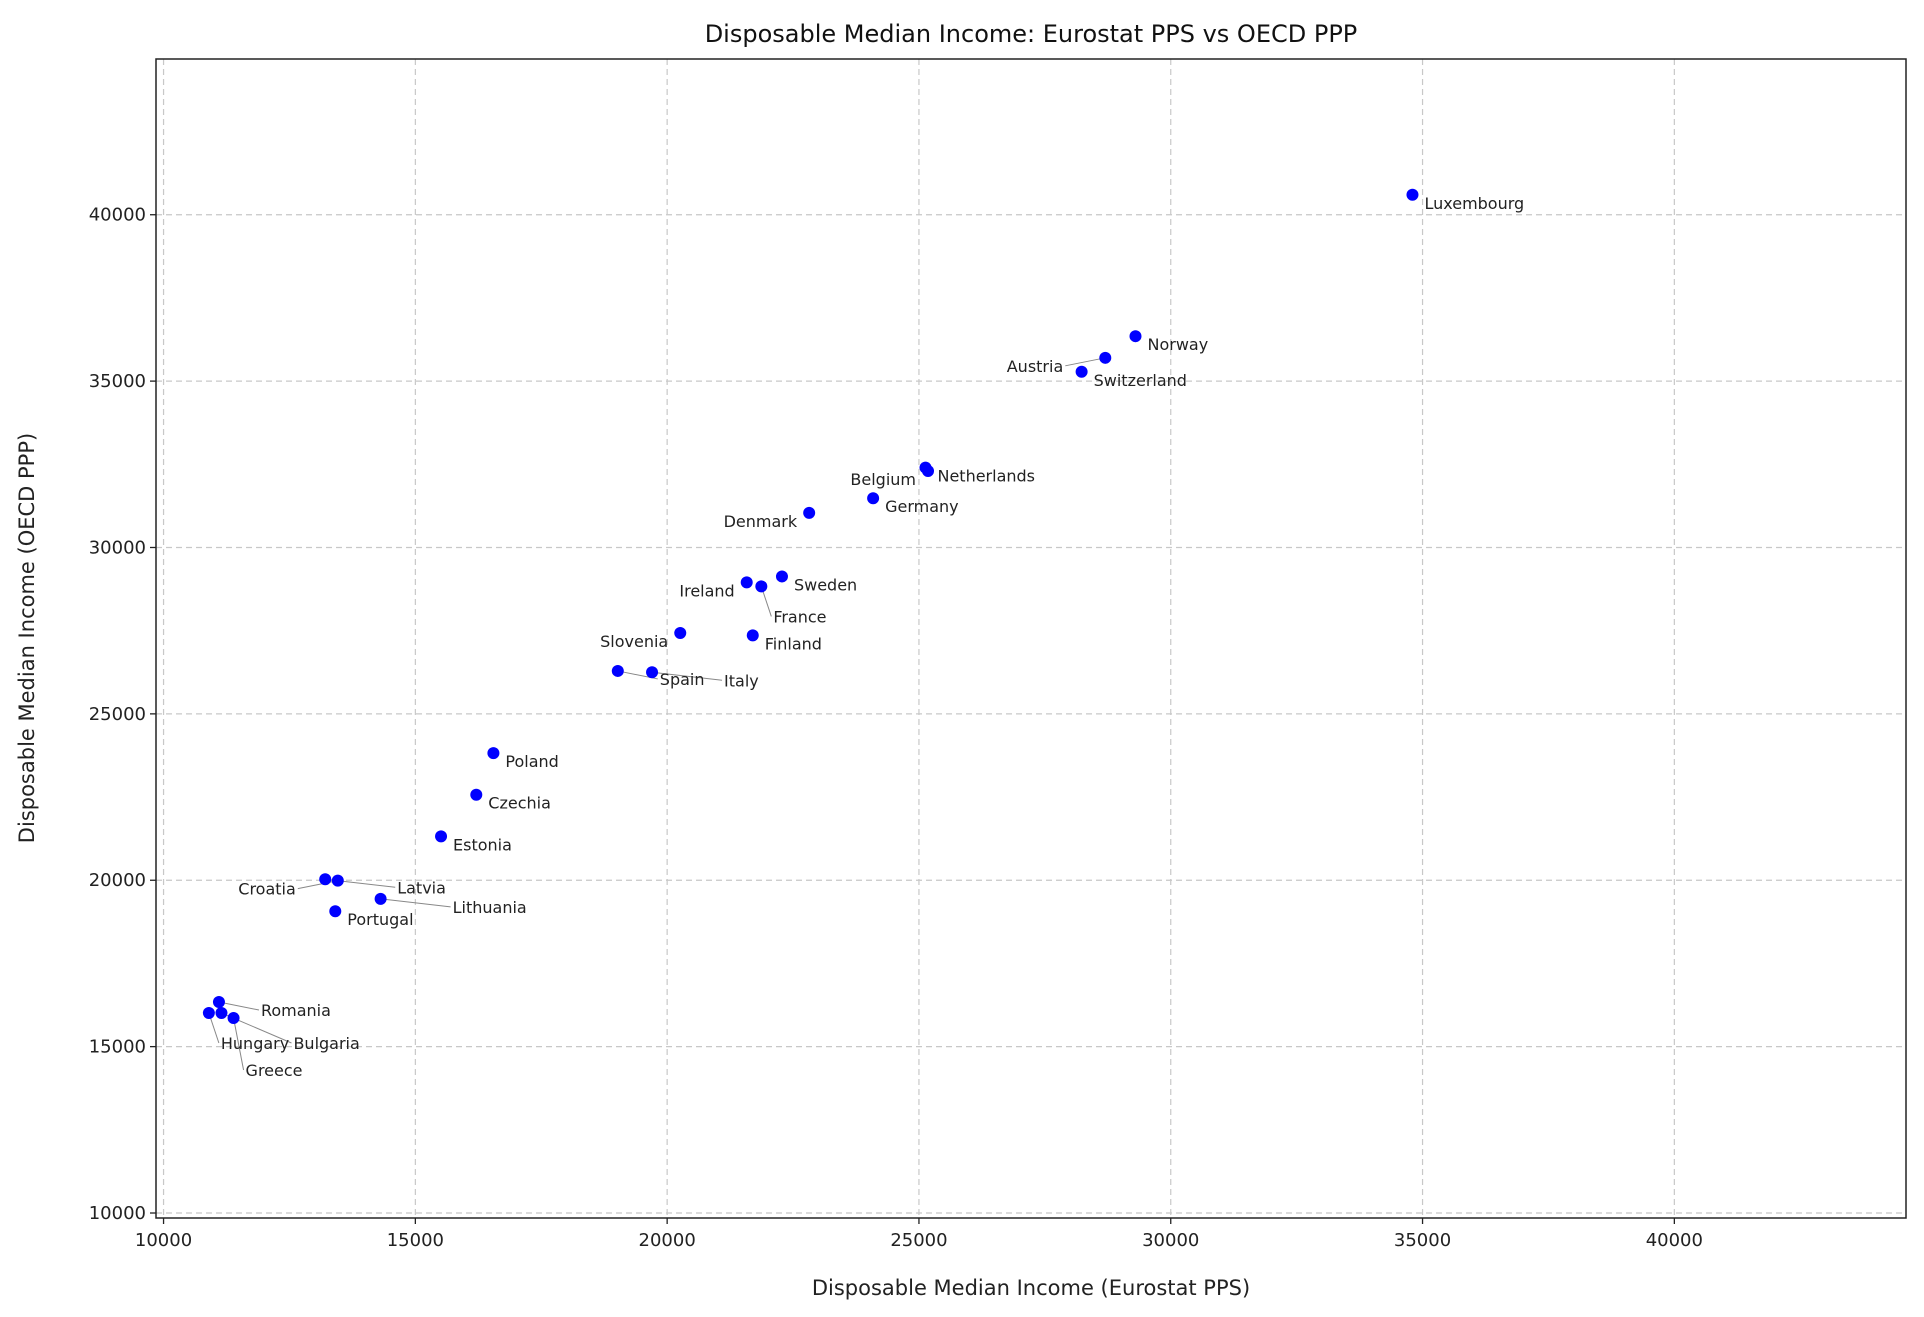 The height and width of the screenshot is (1317, 1924). Describe the element at coordinates (493, 753) in the screenshot. I see `data-point-poland` at that location.